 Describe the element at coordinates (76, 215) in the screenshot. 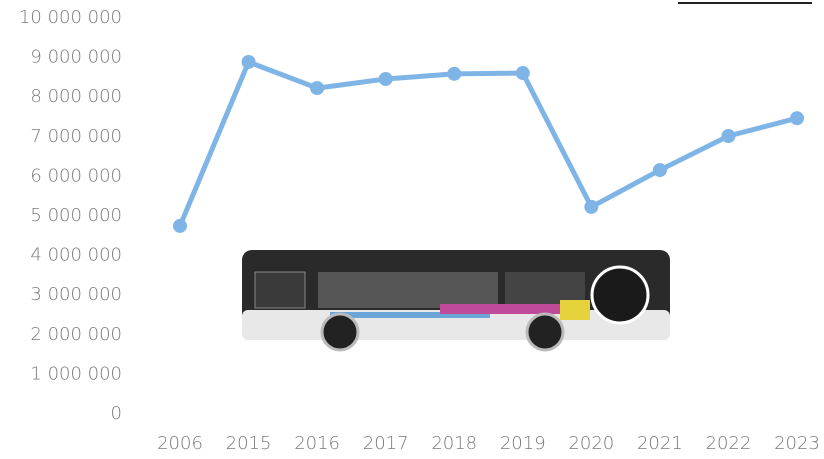

I see `y-tick-label: 5 000 000` at that location.